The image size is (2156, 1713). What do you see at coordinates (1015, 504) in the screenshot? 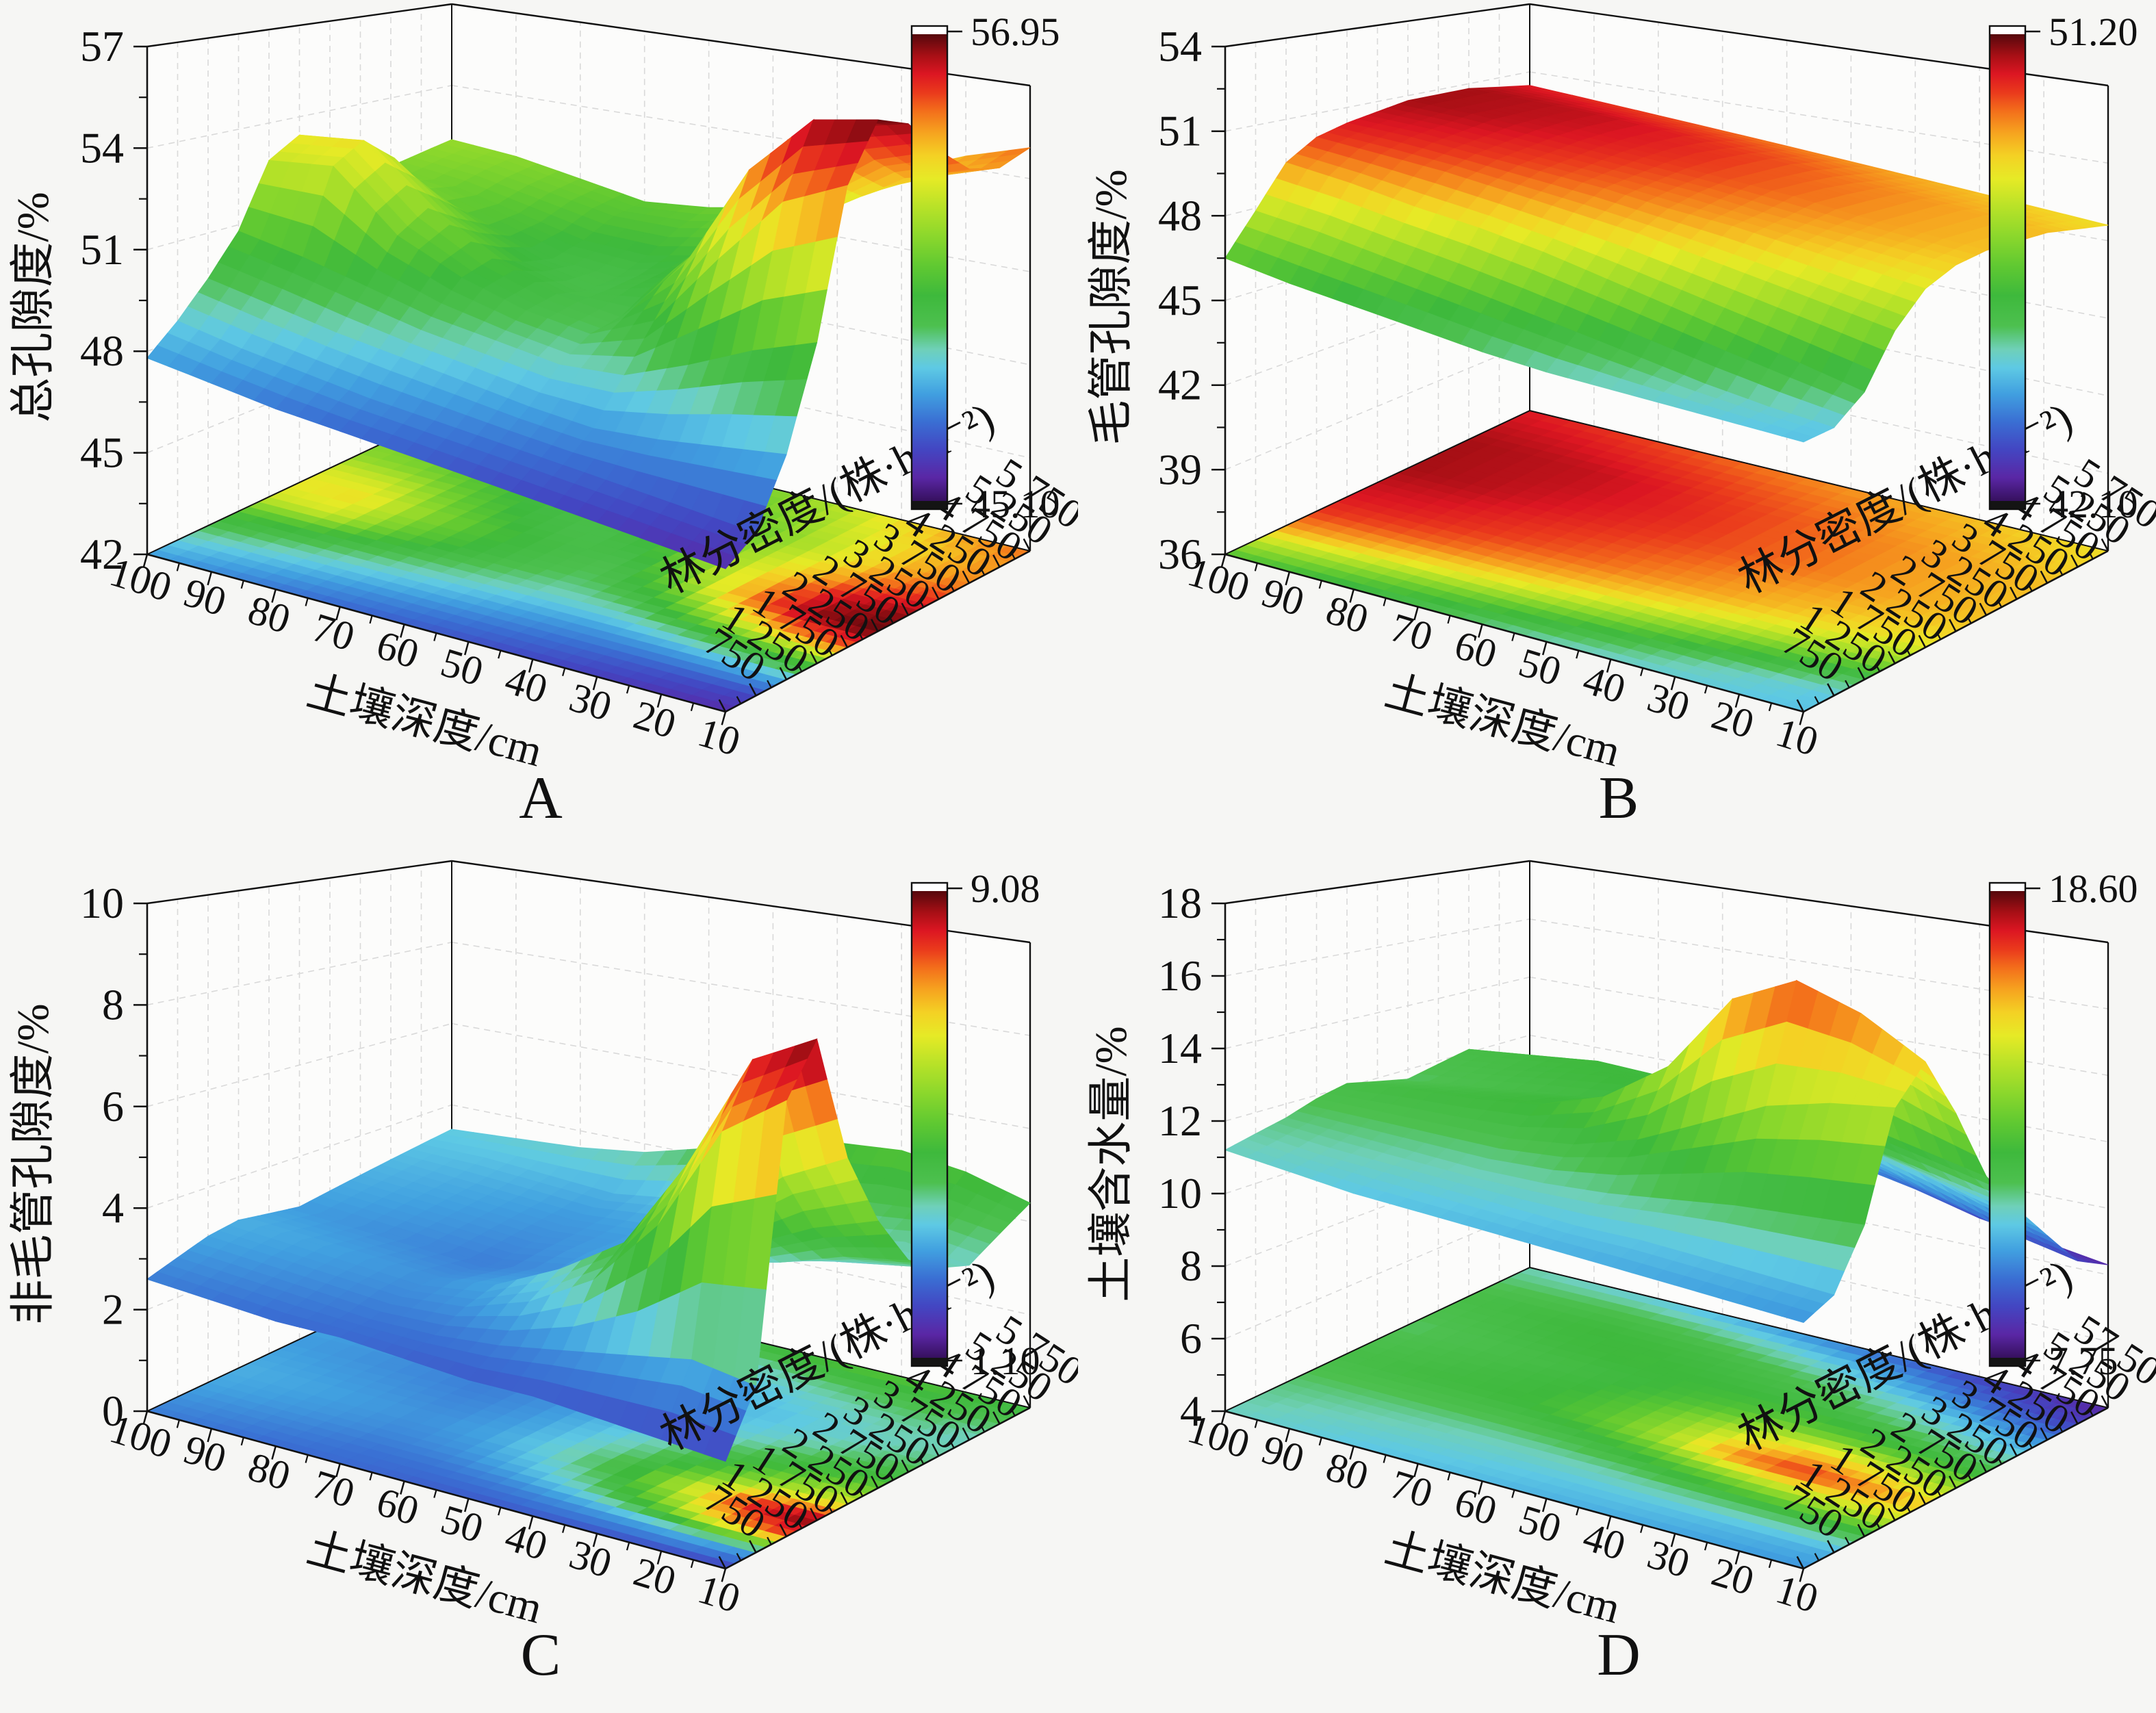
I see `colorbar-min-label: 45.10` at bounding box center [1015, 504].